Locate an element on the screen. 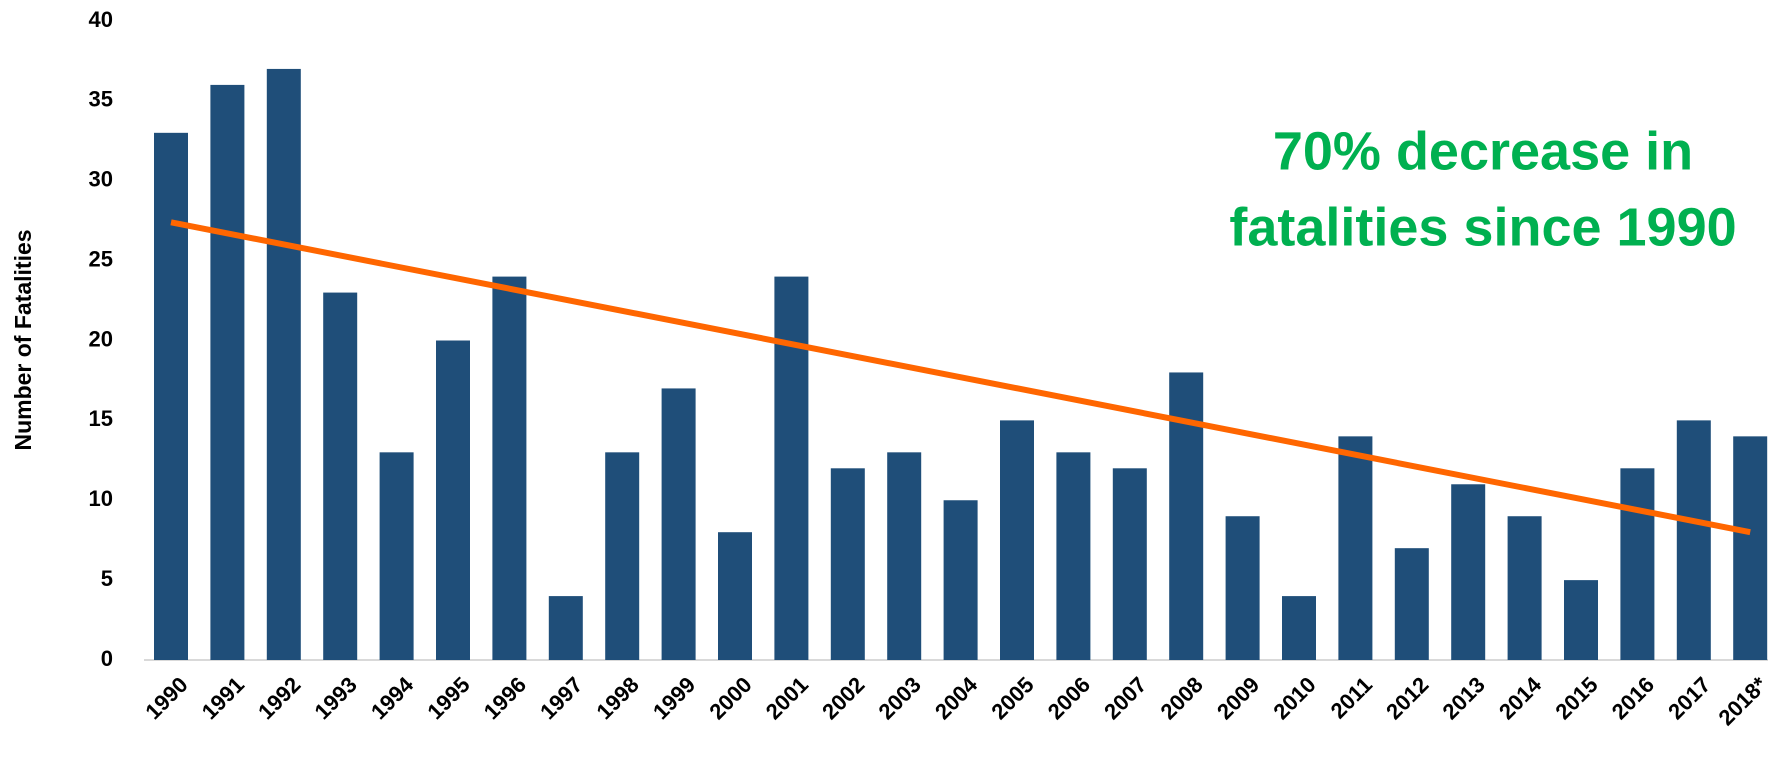 This screenshot has height=760, width=1768. x-tick-label: 2013 is located at coordinates (1464, 698).